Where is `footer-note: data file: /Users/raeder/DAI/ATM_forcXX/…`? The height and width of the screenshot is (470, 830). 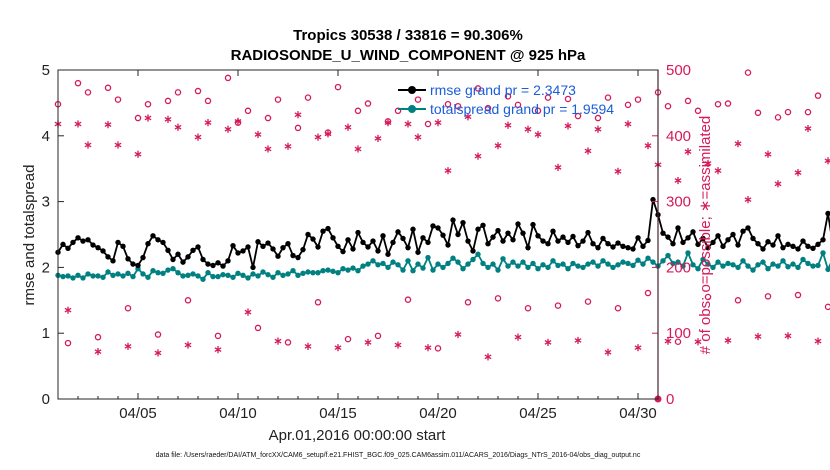 footer-note: data file: /Users/raeder/DAI/ATM_forcXX/… is located at coordinates (398, 455).